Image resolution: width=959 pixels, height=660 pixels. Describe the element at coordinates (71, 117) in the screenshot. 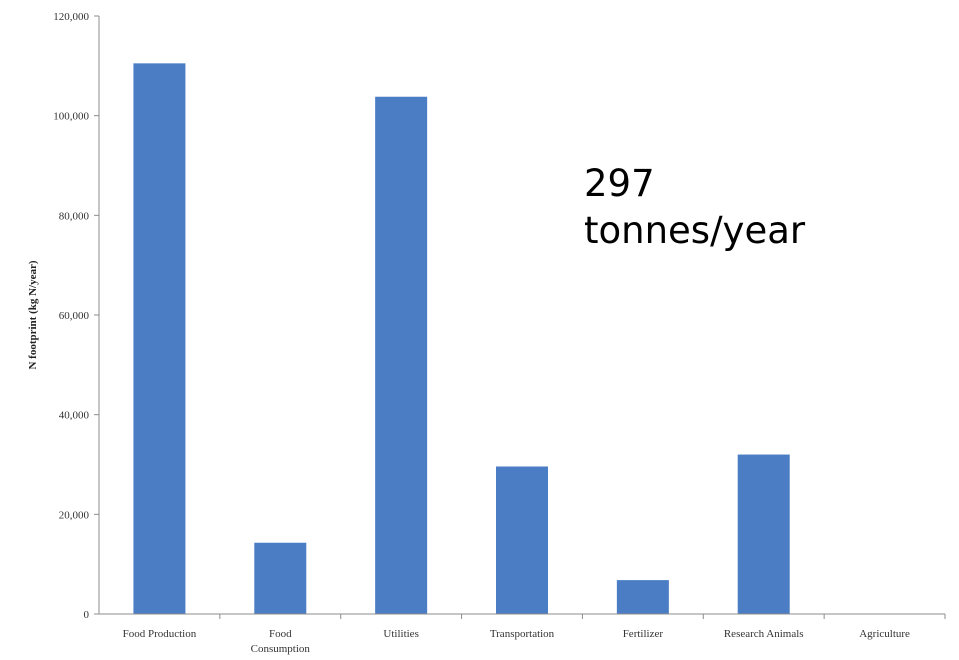

I see `y-tick-label: 100,000` at that location.